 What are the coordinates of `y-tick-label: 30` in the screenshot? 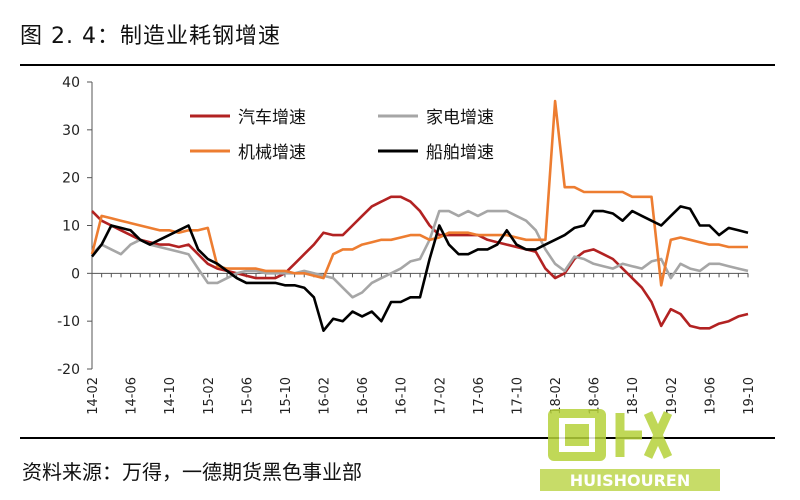 It's located at (71, 131).